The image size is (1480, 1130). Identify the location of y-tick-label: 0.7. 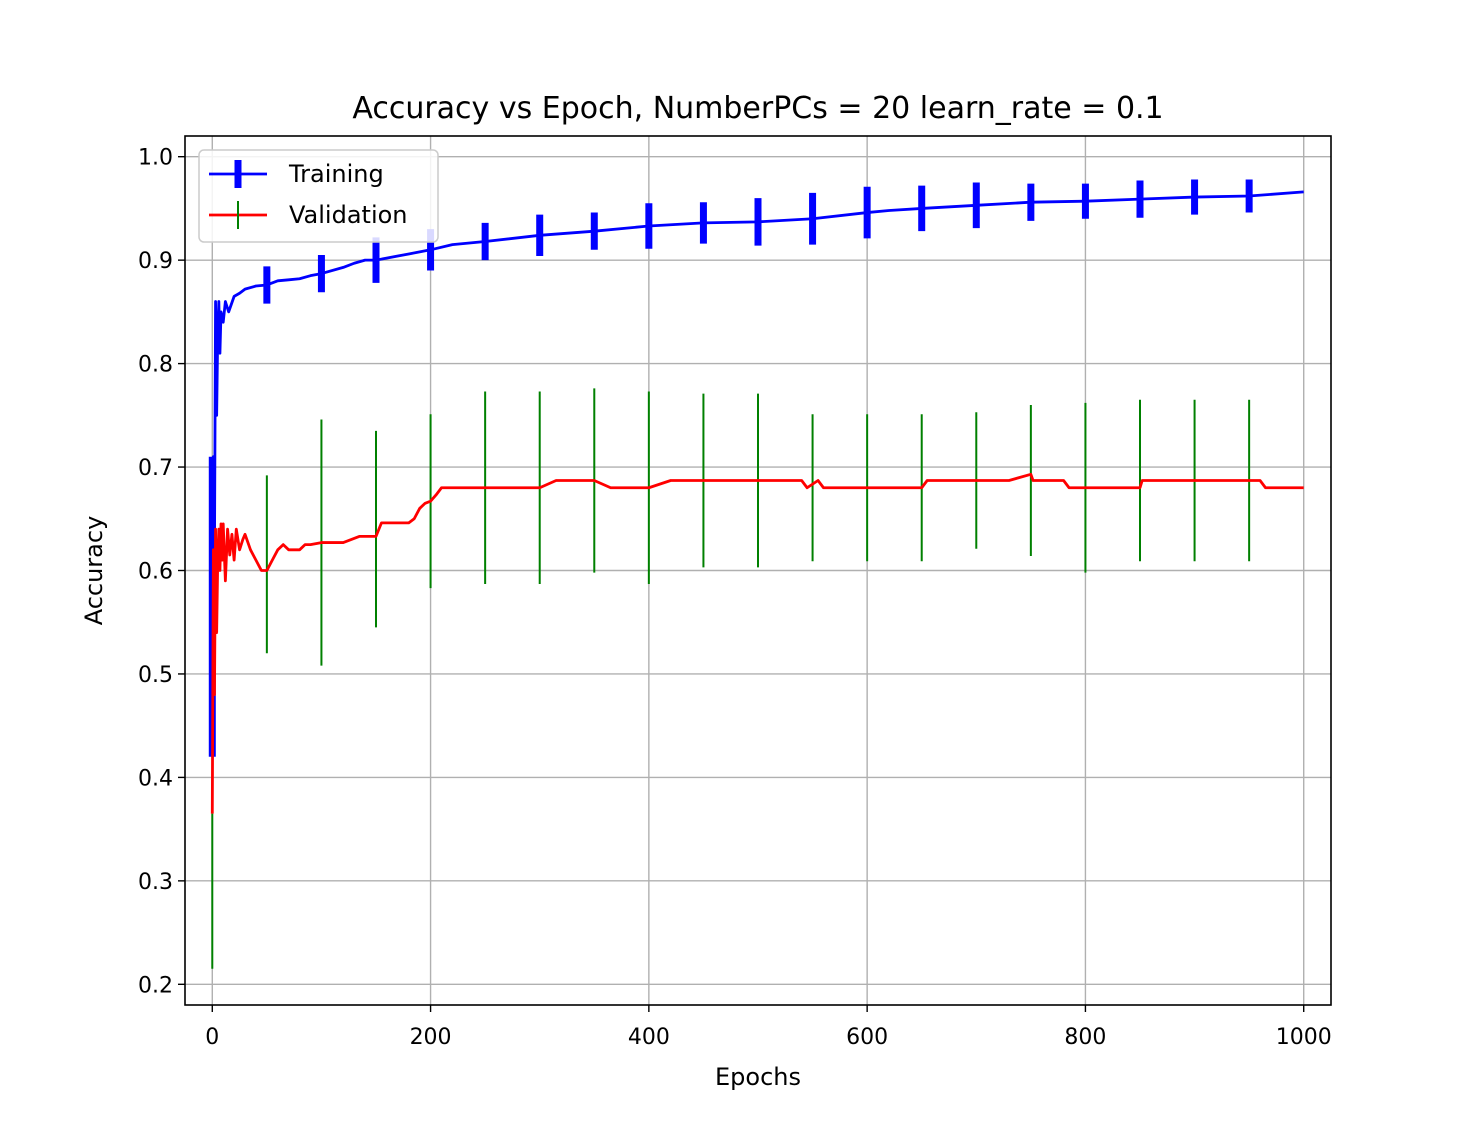
(155, 468).